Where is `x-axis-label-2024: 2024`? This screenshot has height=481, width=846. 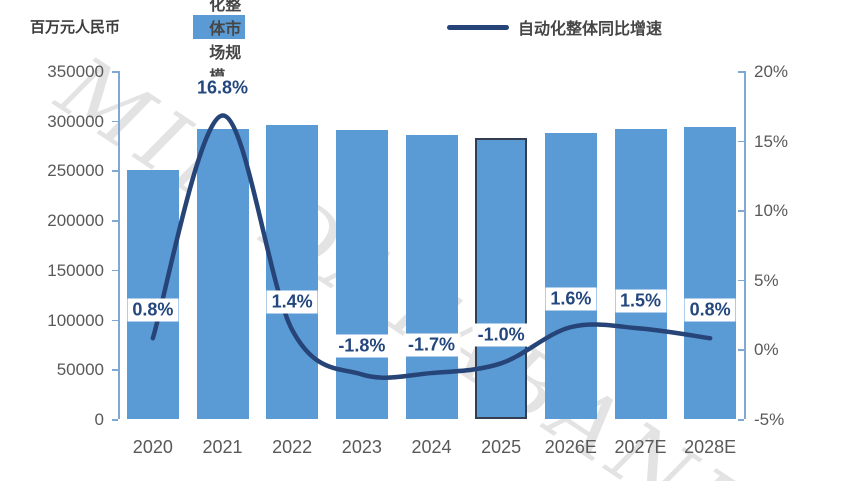
x-axis-label-2024: 2024 is located at coordinates (431, 447).